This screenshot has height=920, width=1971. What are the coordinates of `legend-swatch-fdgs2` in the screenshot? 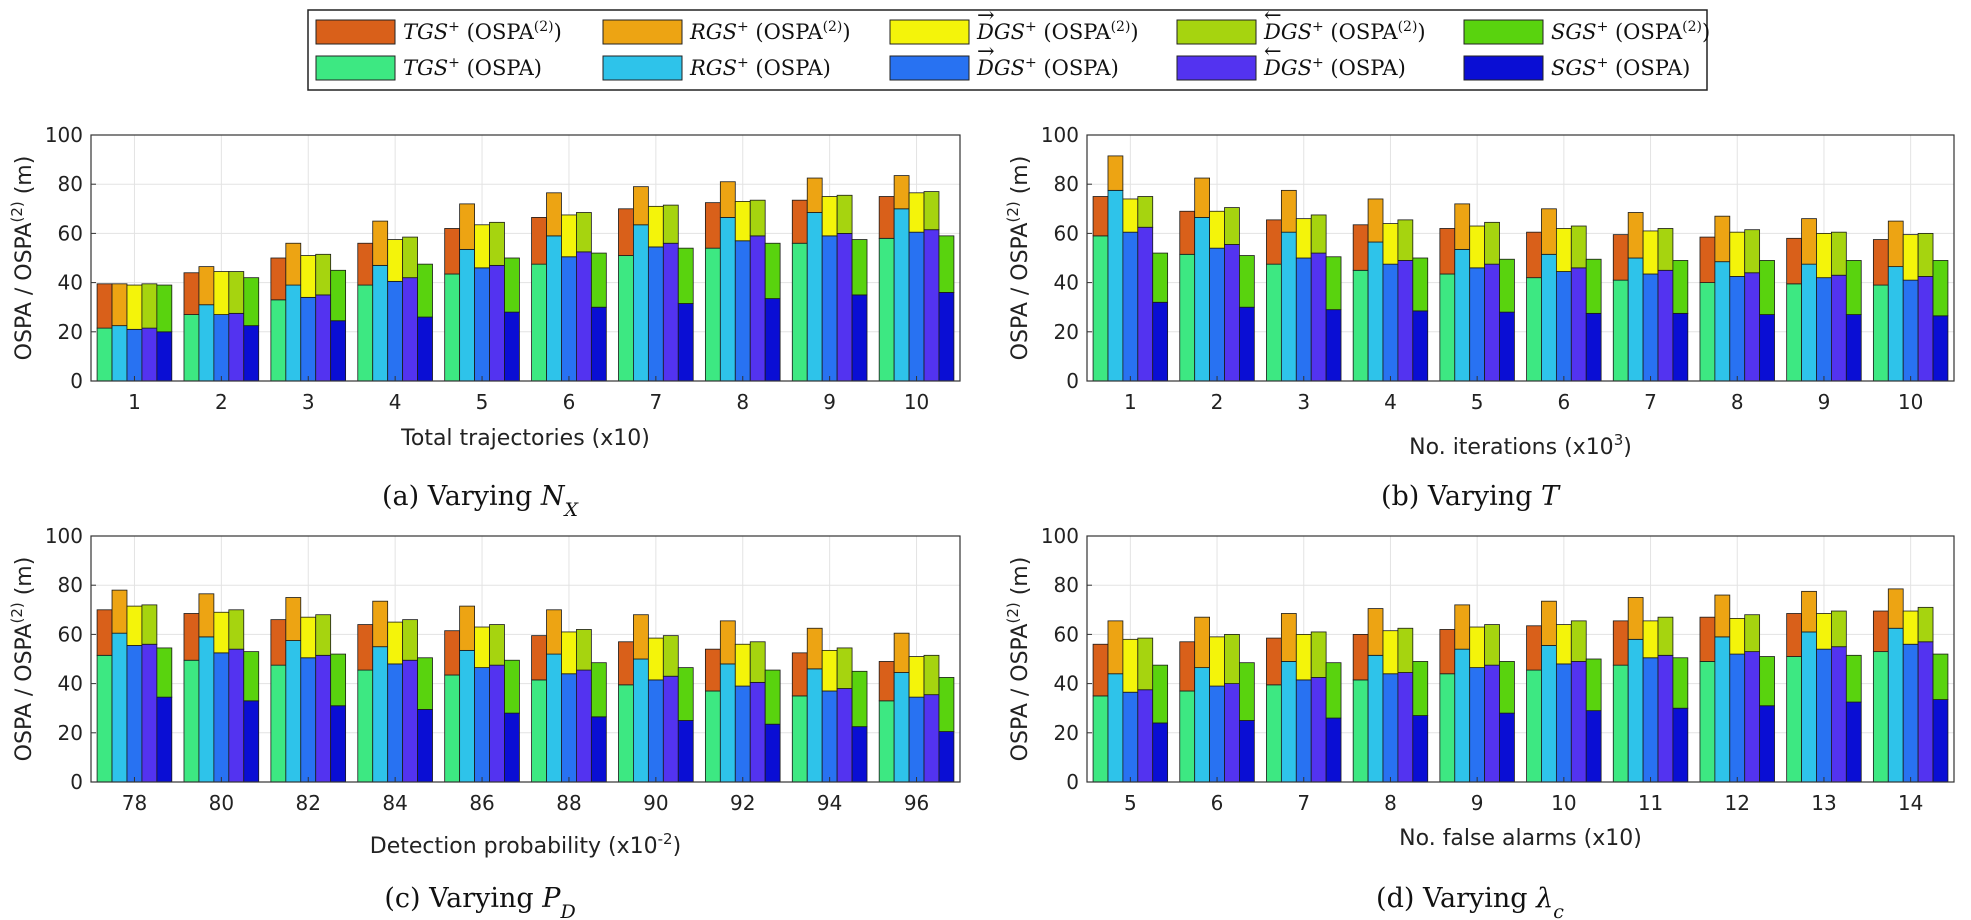 It's located at (929, 32).